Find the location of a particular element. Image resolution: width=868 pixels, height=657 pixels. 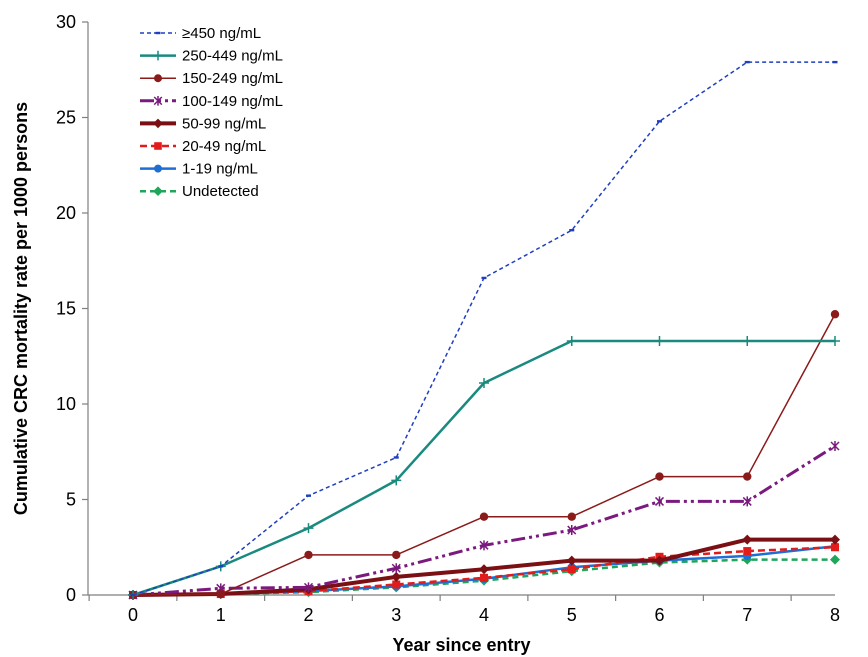

legend-label: 100-149 ng/mL is located at coordinates (232, 101).